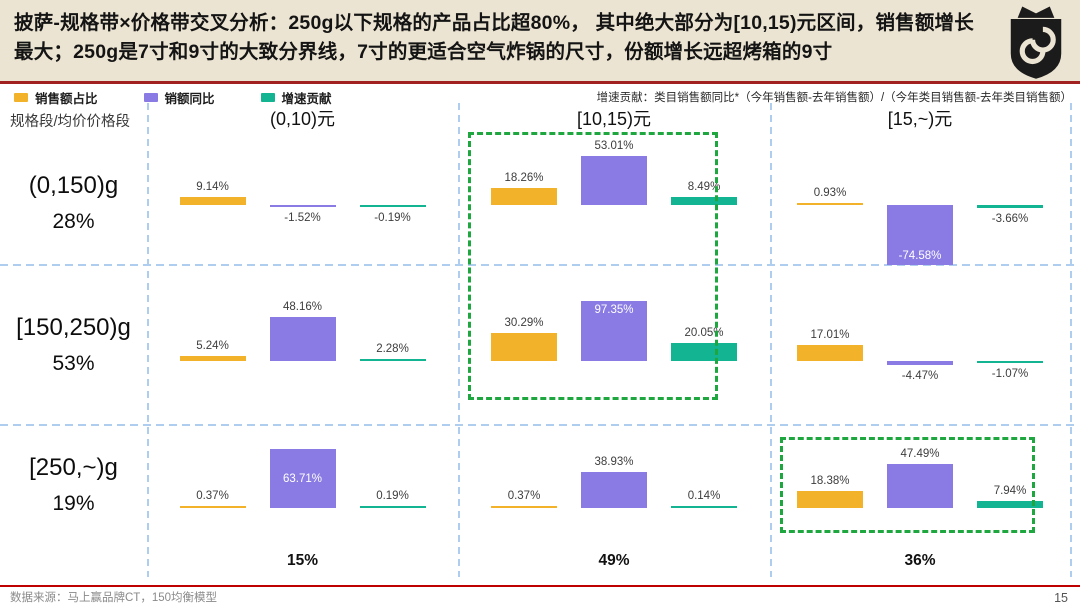  I want to click on chart-cell-r2c3: 17.01% -4.47% -1.07%, so click(920, 345).